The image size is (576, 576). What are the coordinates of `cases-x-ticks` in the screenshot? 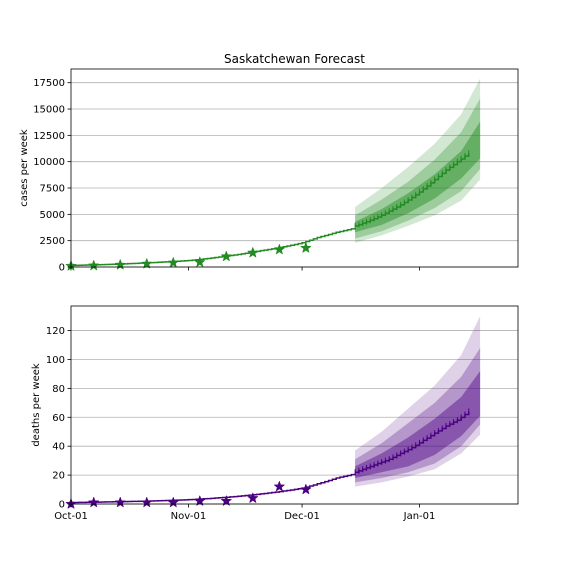 It's located at (245, 269).